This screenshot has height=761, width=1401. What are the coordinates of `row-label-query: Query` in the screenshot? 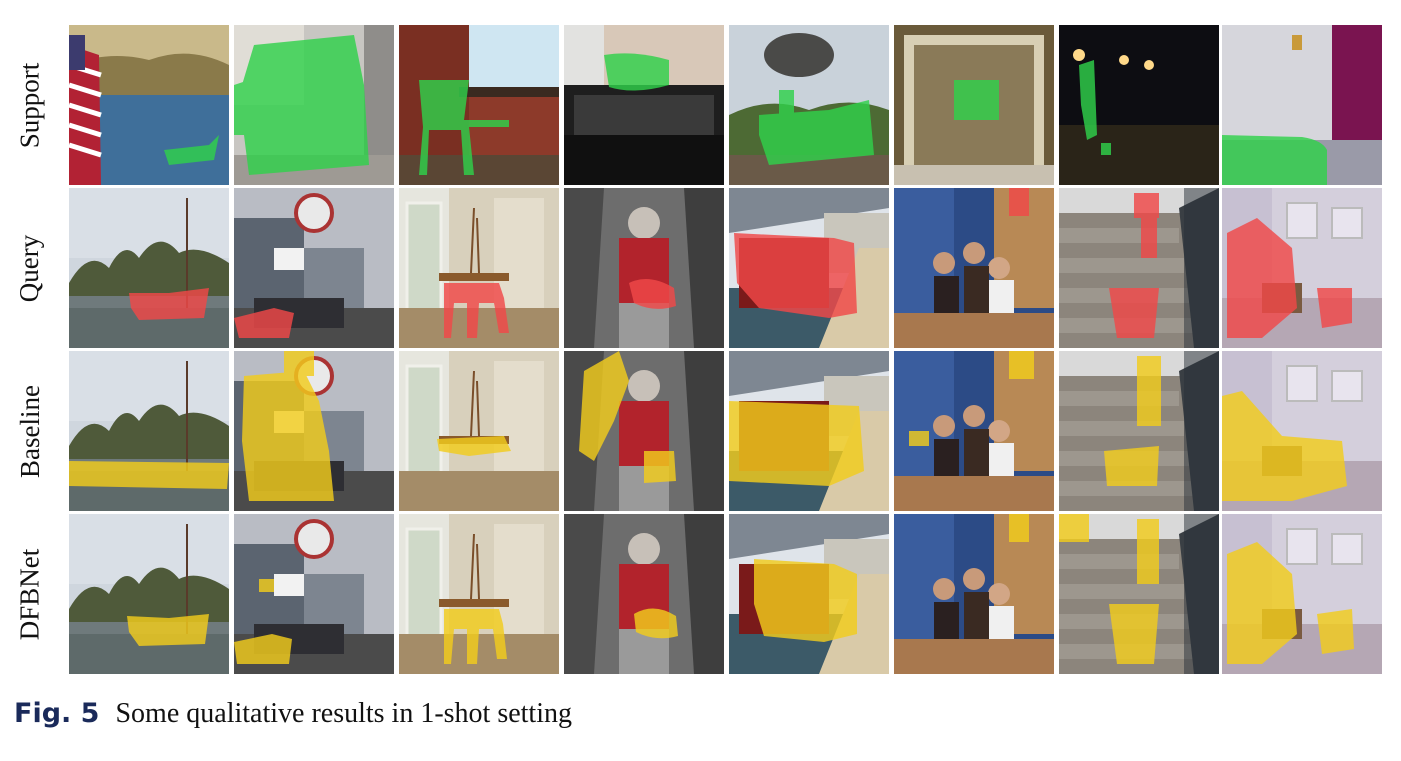 It's located at (29, 268).